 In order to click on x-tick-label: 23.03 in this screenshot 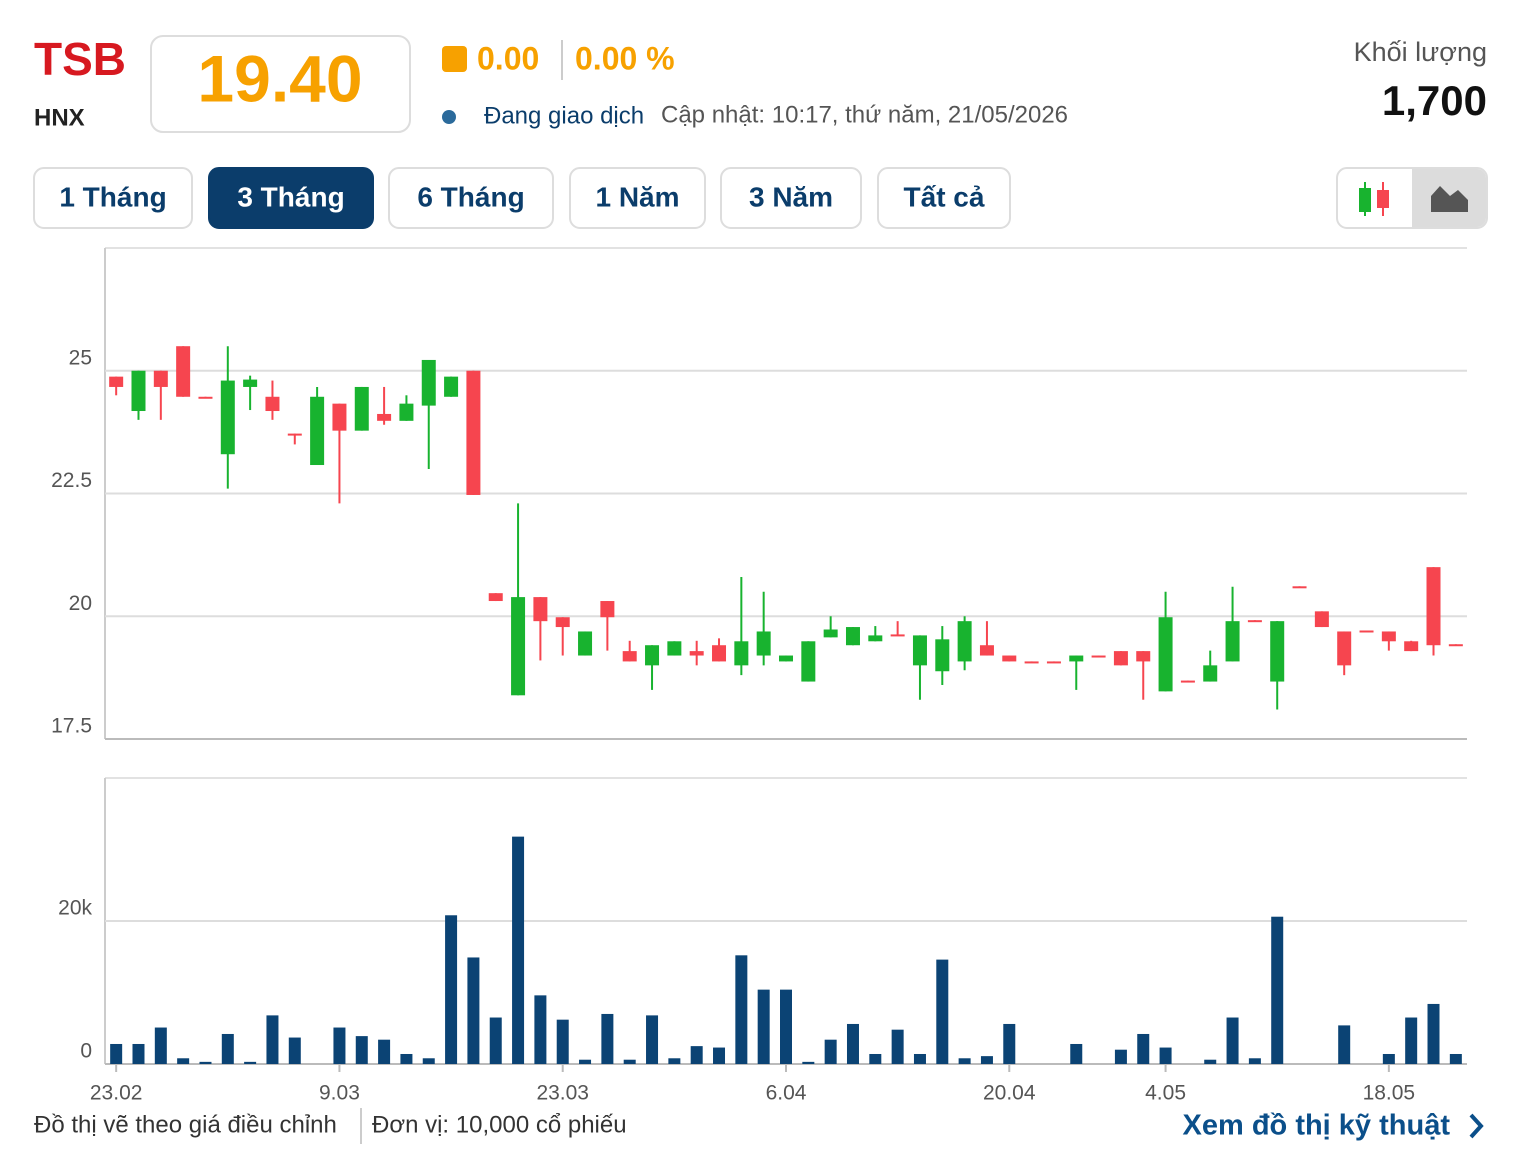, I will do `click(562, 1093)`.